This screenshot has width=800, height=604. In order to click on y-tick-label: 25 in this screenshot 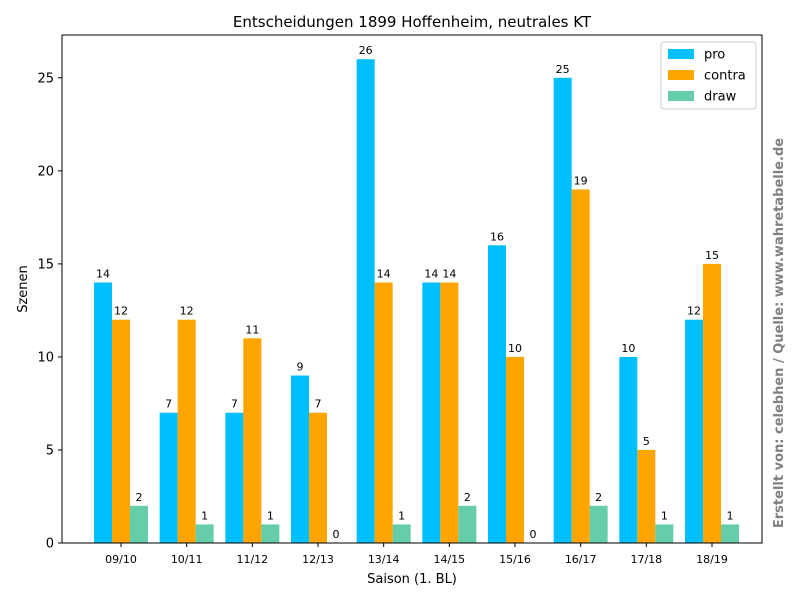, I will do `click(45, 78)`.